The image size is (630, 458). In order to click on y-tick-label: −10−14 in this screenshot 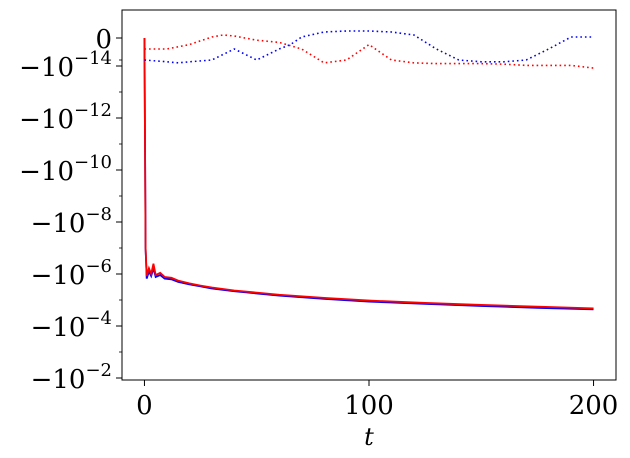, I will do `click(65, 65)`.